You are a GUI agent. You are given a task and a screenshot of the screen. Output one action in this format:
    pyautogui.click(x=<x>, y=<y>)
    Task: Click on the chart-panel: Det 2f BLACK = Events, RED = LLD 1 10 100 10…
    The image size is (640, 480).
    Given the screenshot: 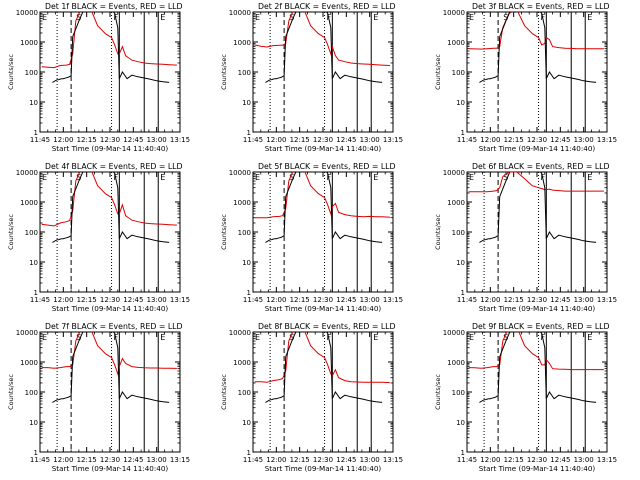 What is the action you would take?
    pyautogui.click(x=311, y=77)
    